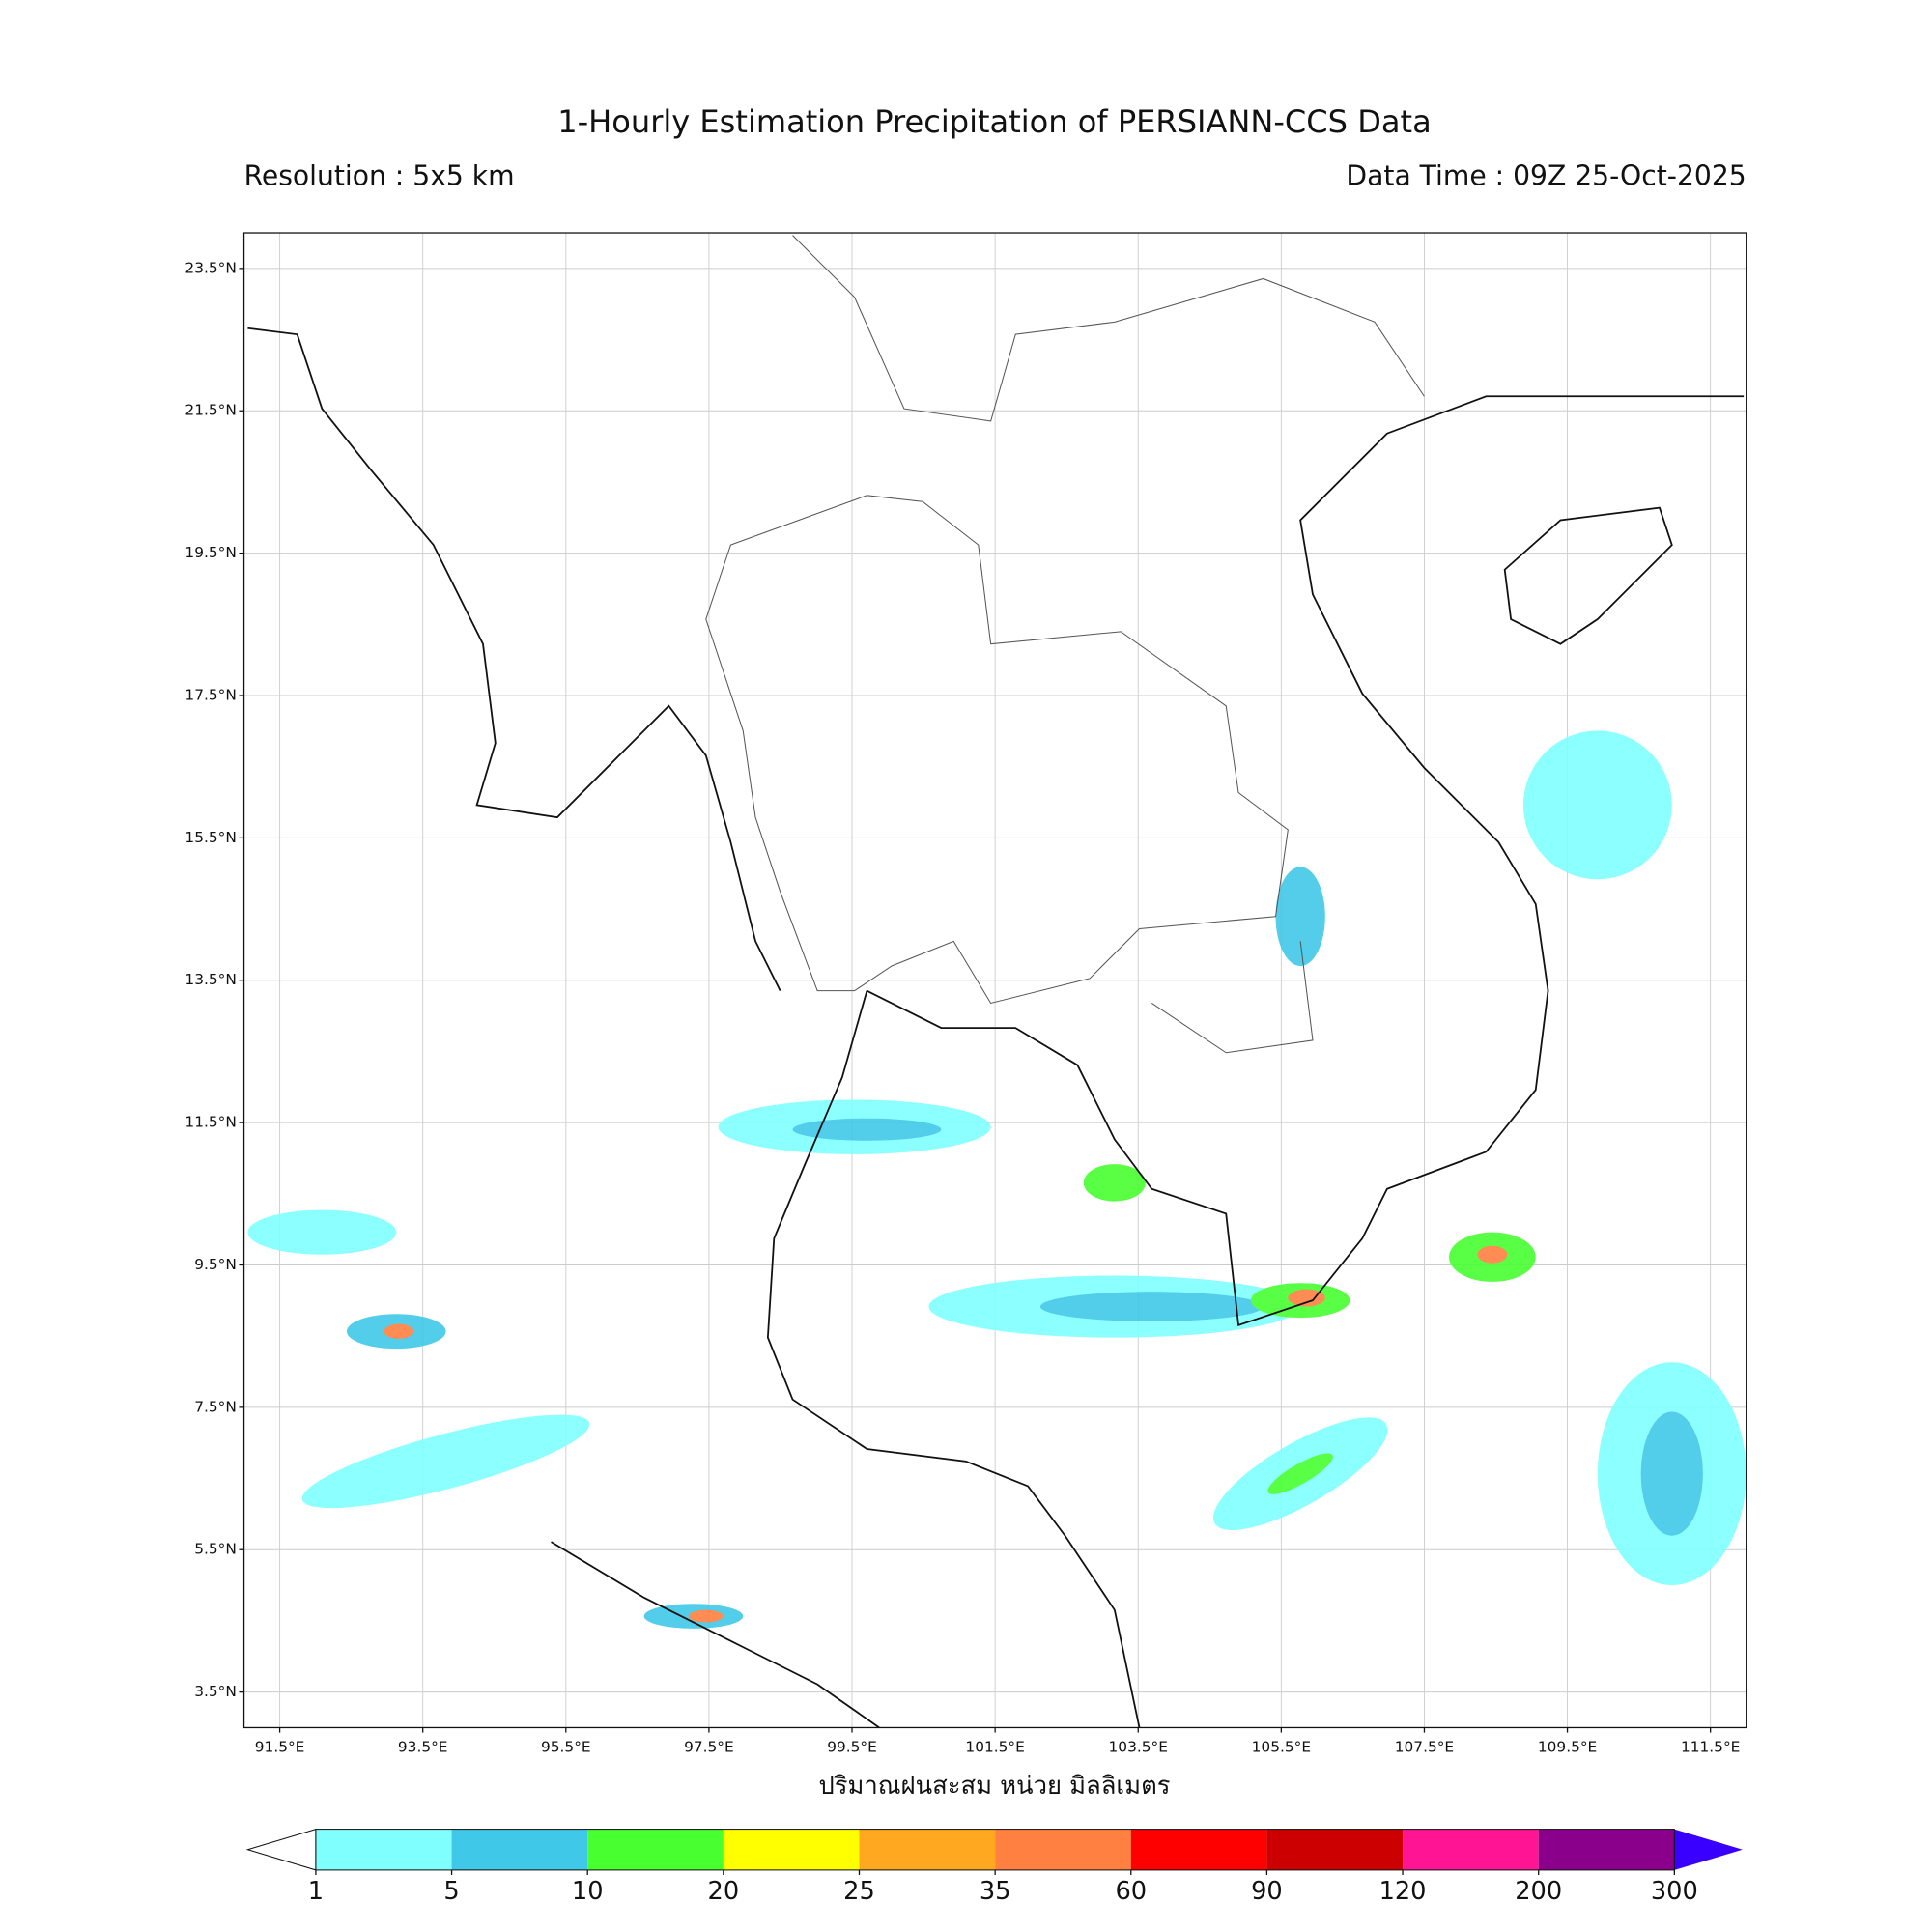  What do you see at coordinates (210, 694) in the screenshot?
I see `y-tick-label: 17.5°N` at bounding box center [210, 694].